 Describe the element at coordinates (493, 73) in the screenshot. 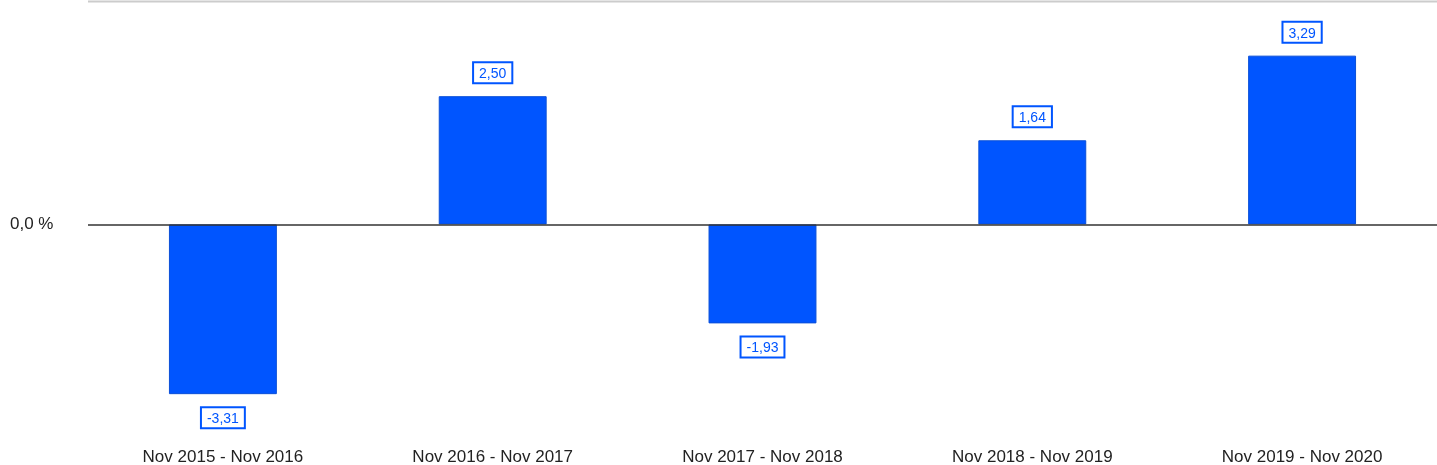

I see `data-label: 2,50` at that location.